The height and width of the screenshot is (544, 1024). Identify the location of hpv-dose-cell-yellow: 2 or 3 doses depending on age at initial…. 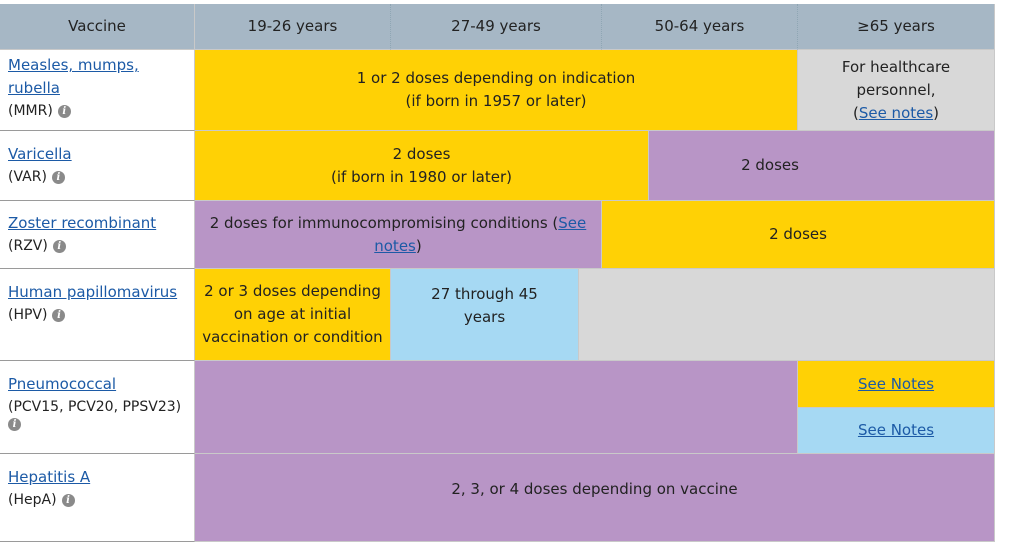
(293, 315).